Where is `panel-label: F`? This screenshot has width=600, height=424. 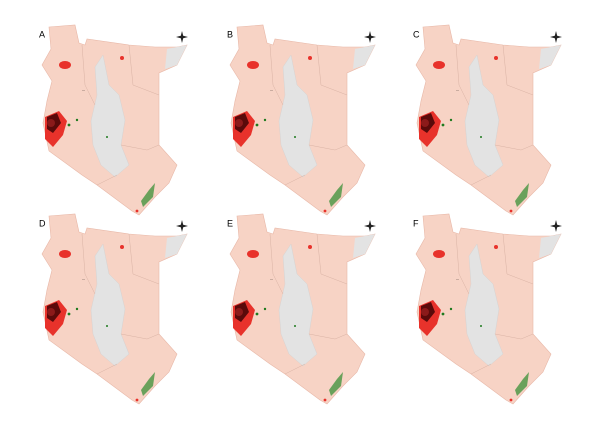
panel-label: F is located at coordinates (416, 223).